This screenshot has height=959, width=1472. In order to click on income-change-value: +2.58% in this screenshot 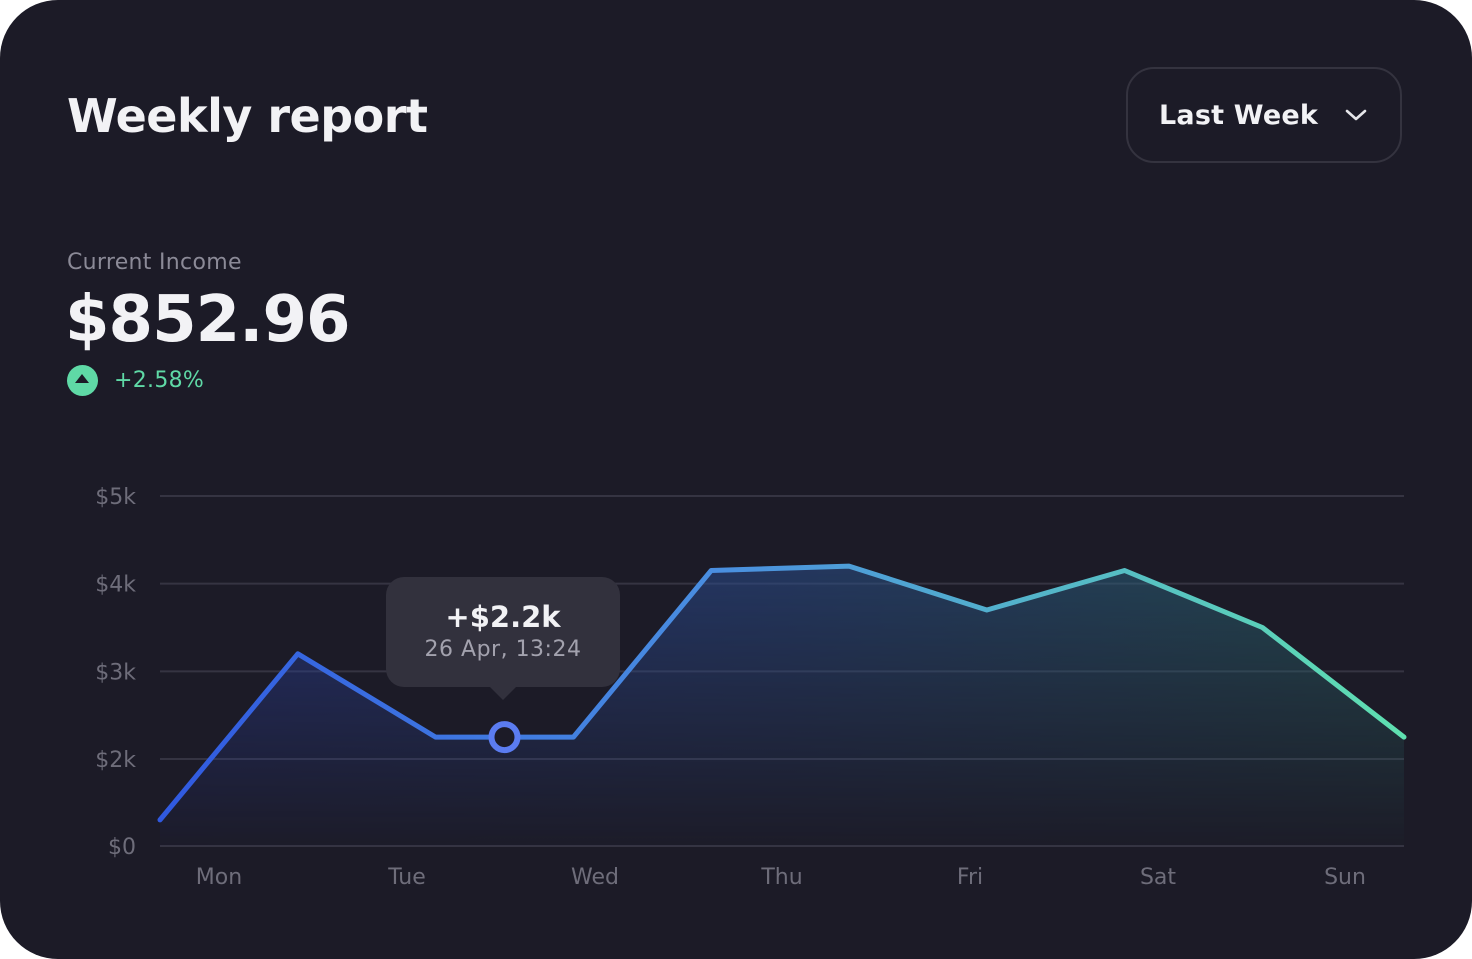, I will do `click(159, 380)`.